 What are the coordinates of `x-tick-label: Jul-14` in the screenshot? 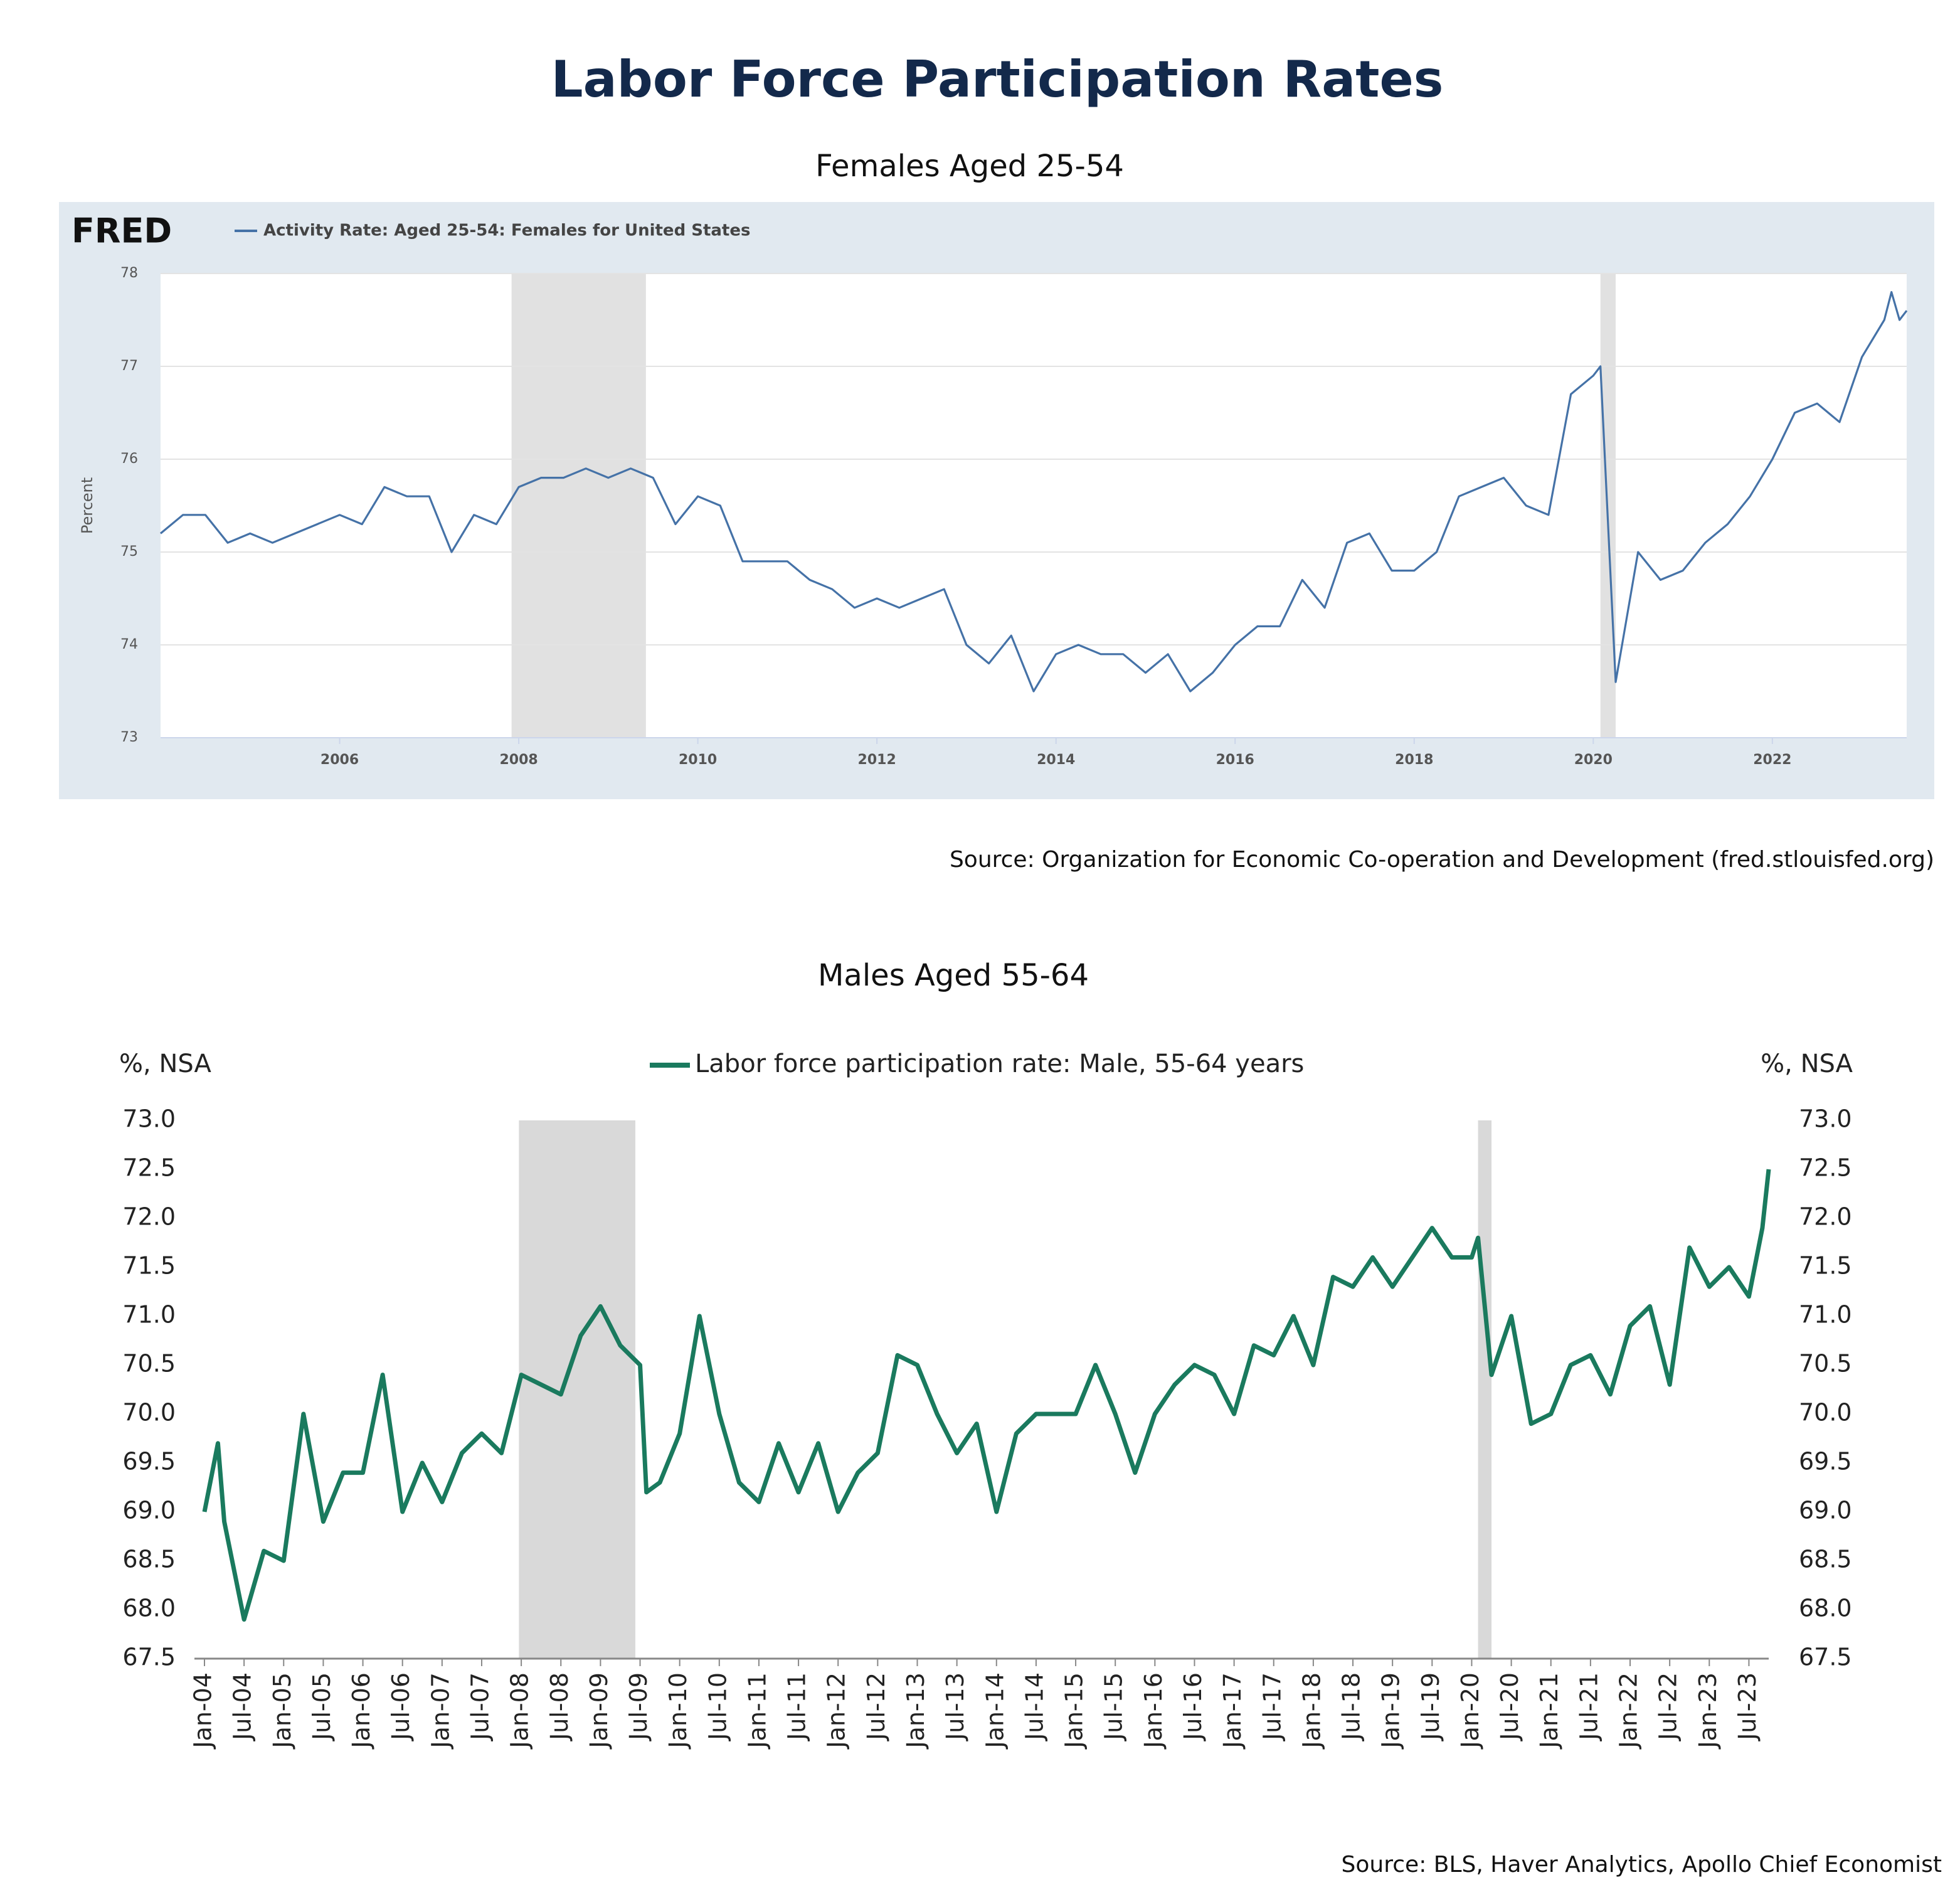 It's located at (1034, 1706).